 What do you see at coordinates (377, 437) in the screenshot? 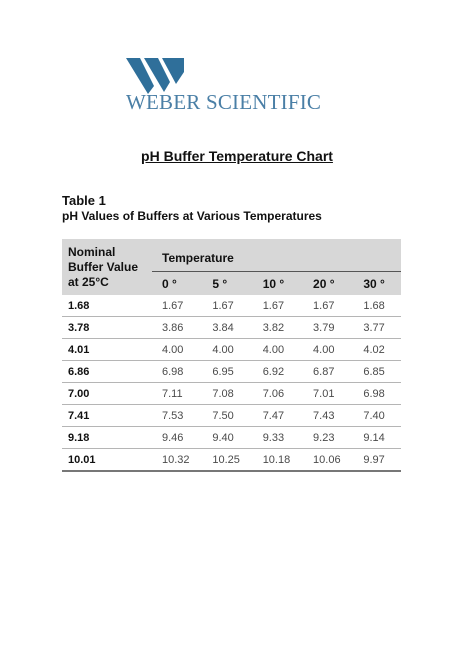
I see `ph-value-cell: 9.14` at bounding box center [377, 437].